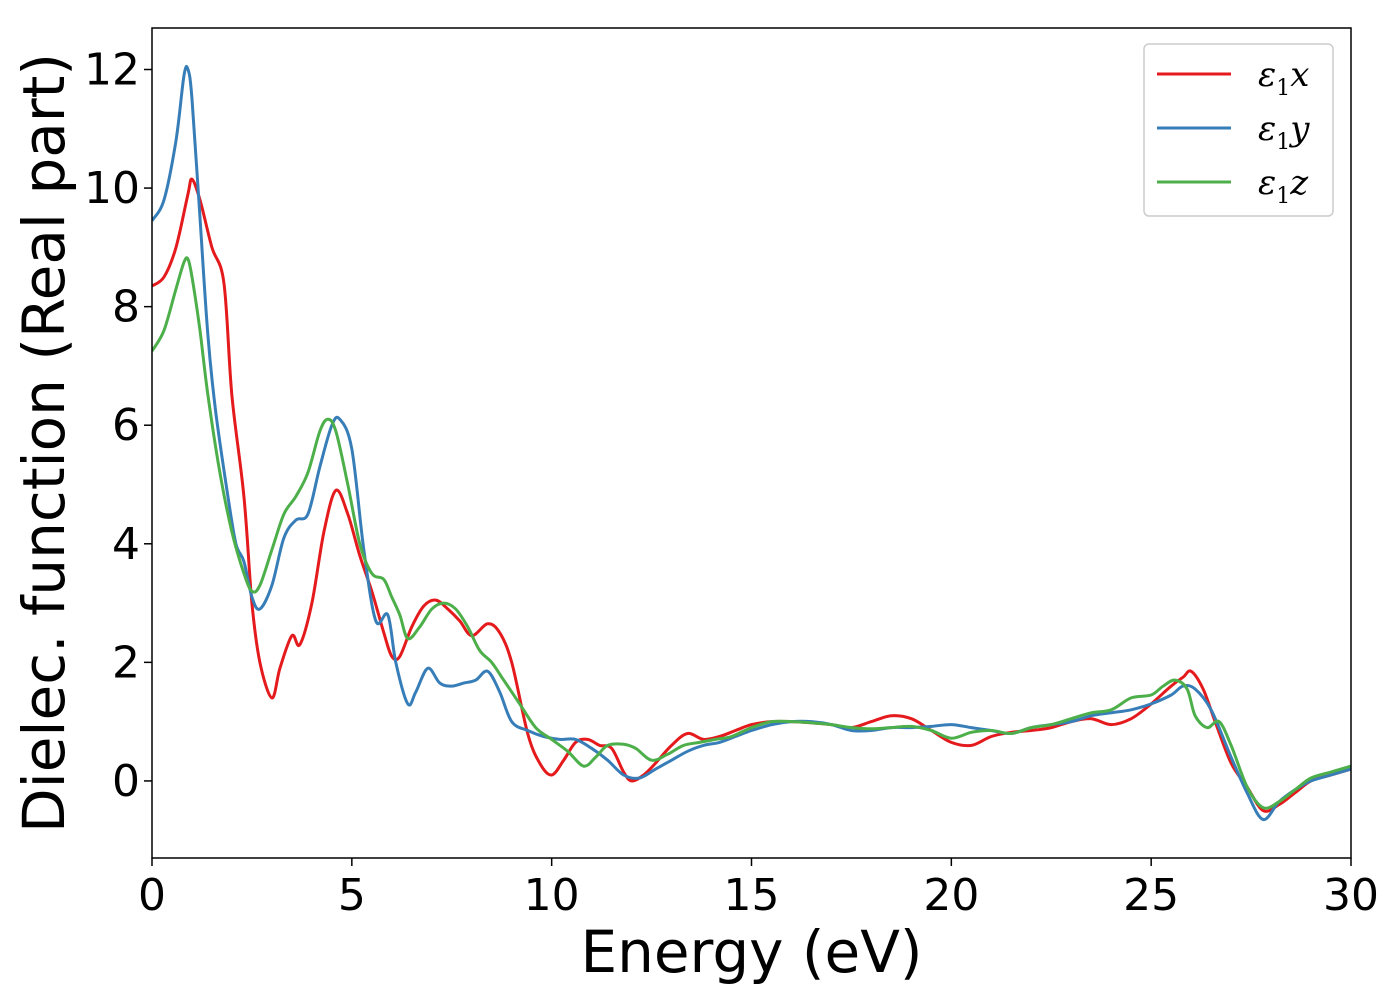 This screenshot has width=1400, height=1005. I want to click on y-tick-label: 4, so click(126, 544).